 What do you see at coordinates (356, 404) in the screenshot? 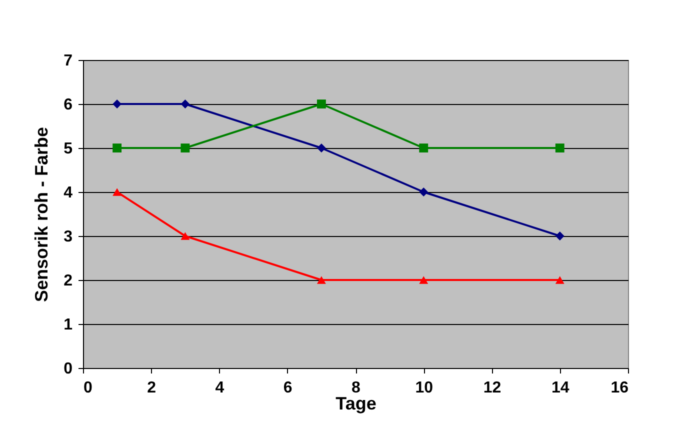
I see `x-axis-title: Tage` at bounding box center [356, 404].